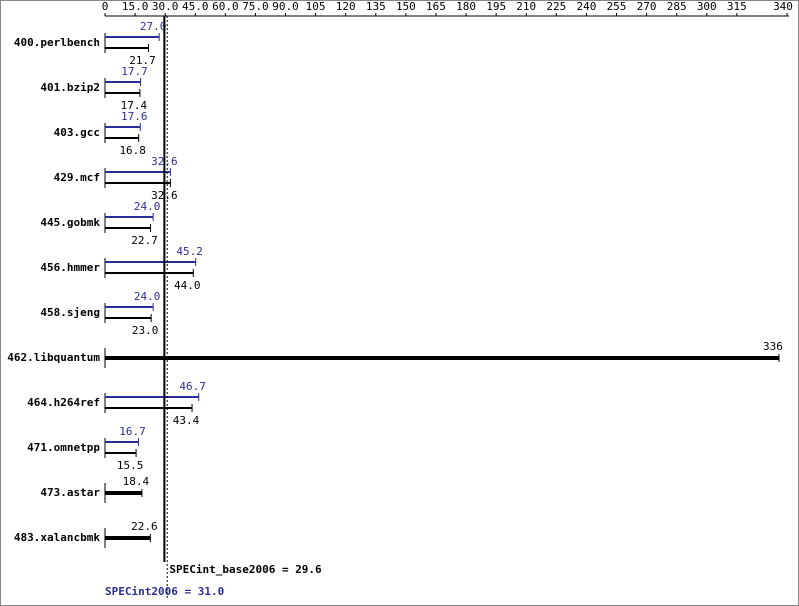 The width and height of the screenshot is (799, 606). What do you see at coordinates (586, 6) in the screenshot?
I see `x-tick-label: 240` at bounding box center [586, 6].